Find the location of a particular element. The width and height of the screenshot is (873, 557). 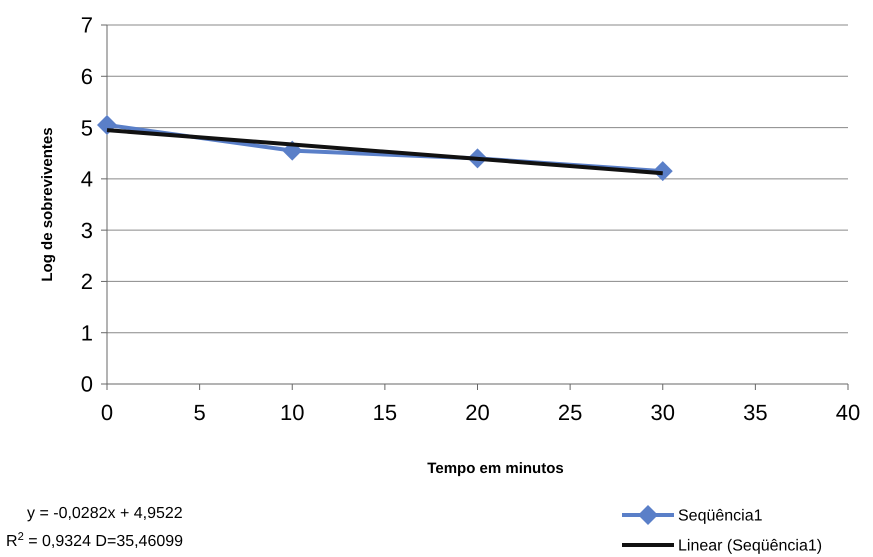

x-tick-label: 5 is located at coordinates (200, 412).